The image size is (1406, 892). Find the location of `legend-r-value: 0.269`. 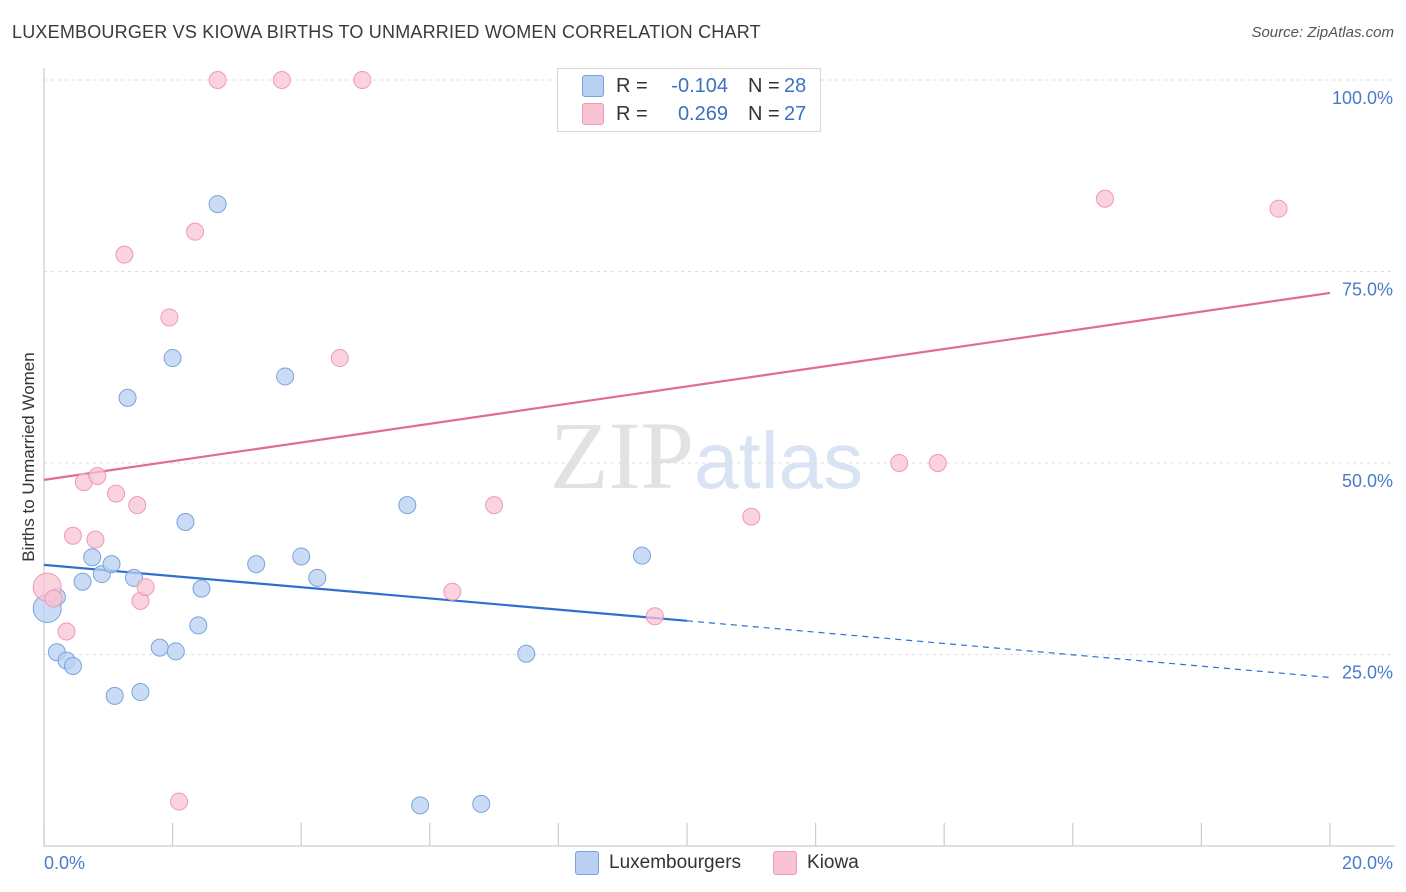

legend-r-value: 0.269 is located at coordinates (702, 113).